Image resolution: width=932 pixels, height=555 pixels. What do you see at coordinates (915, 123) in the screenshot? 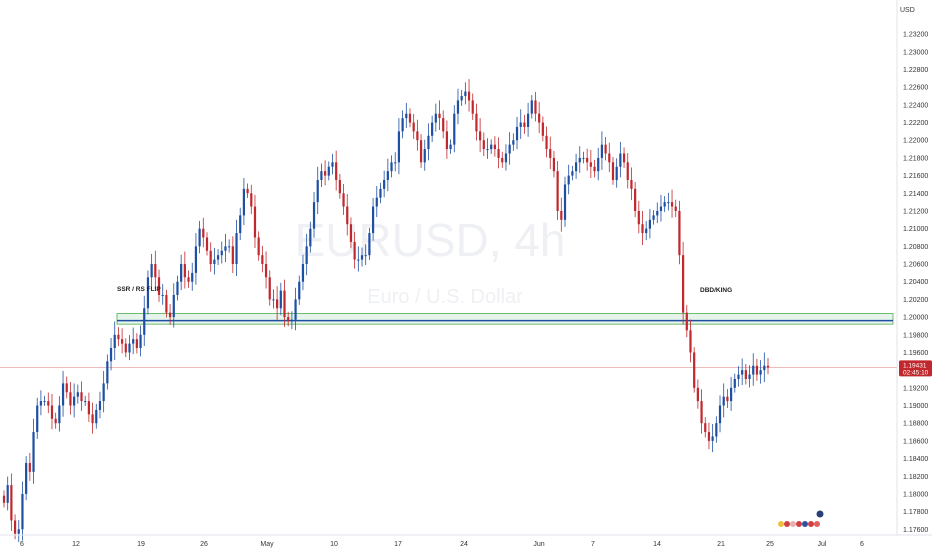
I see `y-tick-label: 1.22200` at bounding box center [915, 123].